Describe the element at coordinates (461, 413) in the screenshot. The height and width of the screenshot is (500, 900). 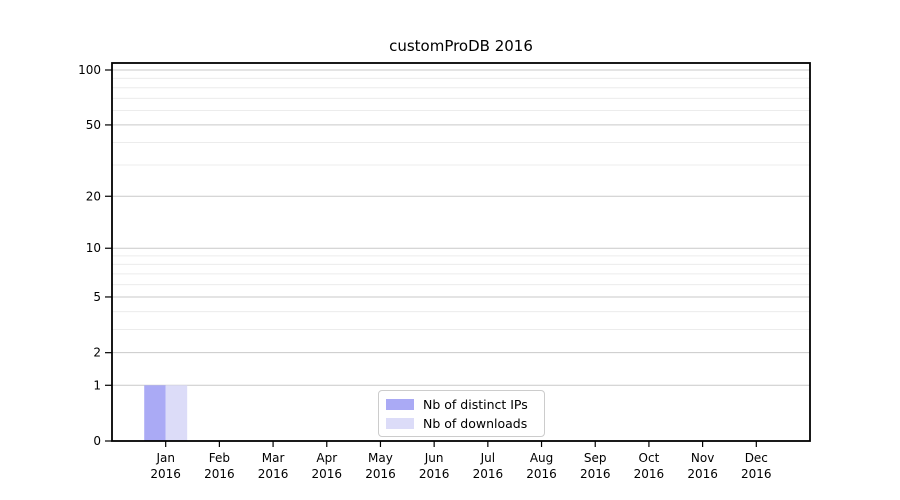
I see `legend: Nb of distinct IPs Nb of downloads` at that location.